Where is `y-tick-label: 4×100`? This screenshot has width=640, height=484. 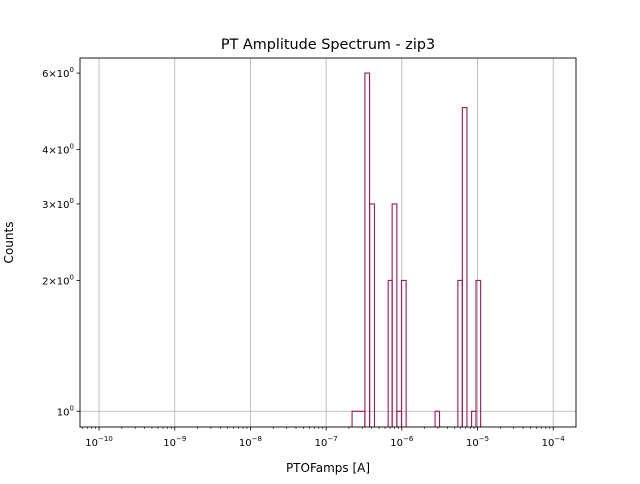 y-tick-label: 4×100 is located at coordinates (58, 150).